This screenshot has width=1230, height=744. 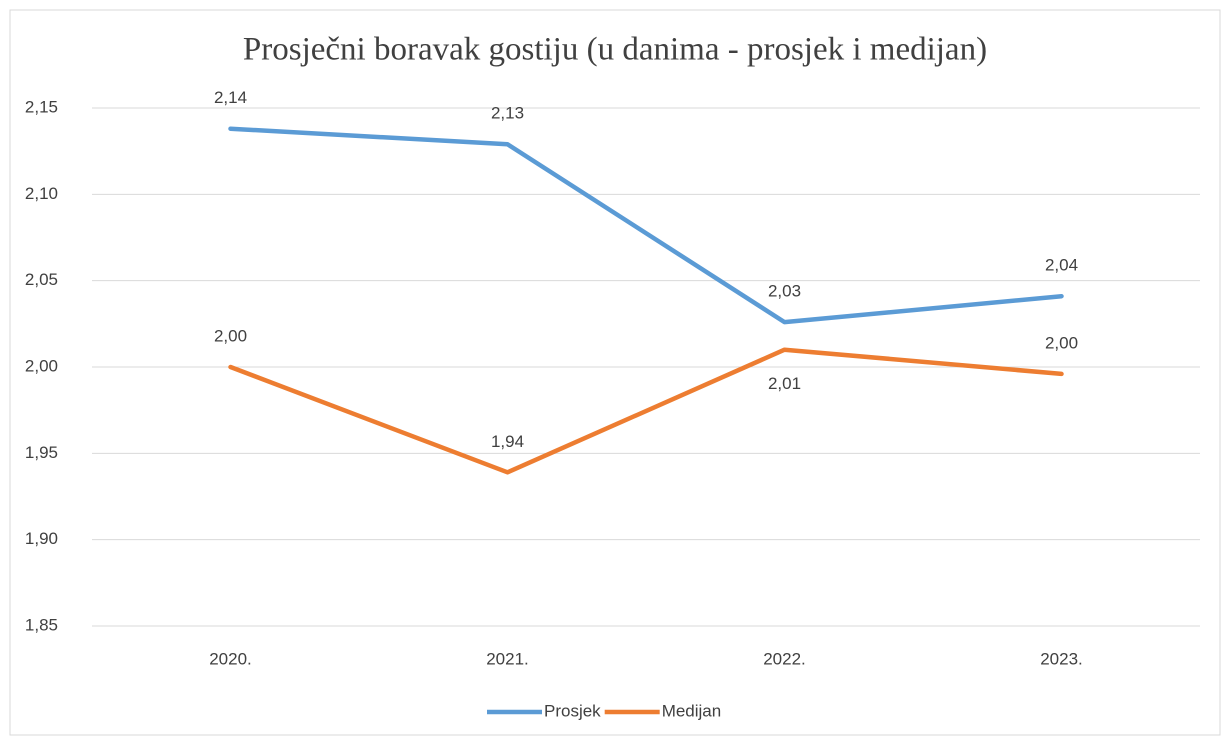 What do you see at coordinates (692, 710) in the screenshot?
I see `legend-label: Medijan` at bounding box center [692, 710].